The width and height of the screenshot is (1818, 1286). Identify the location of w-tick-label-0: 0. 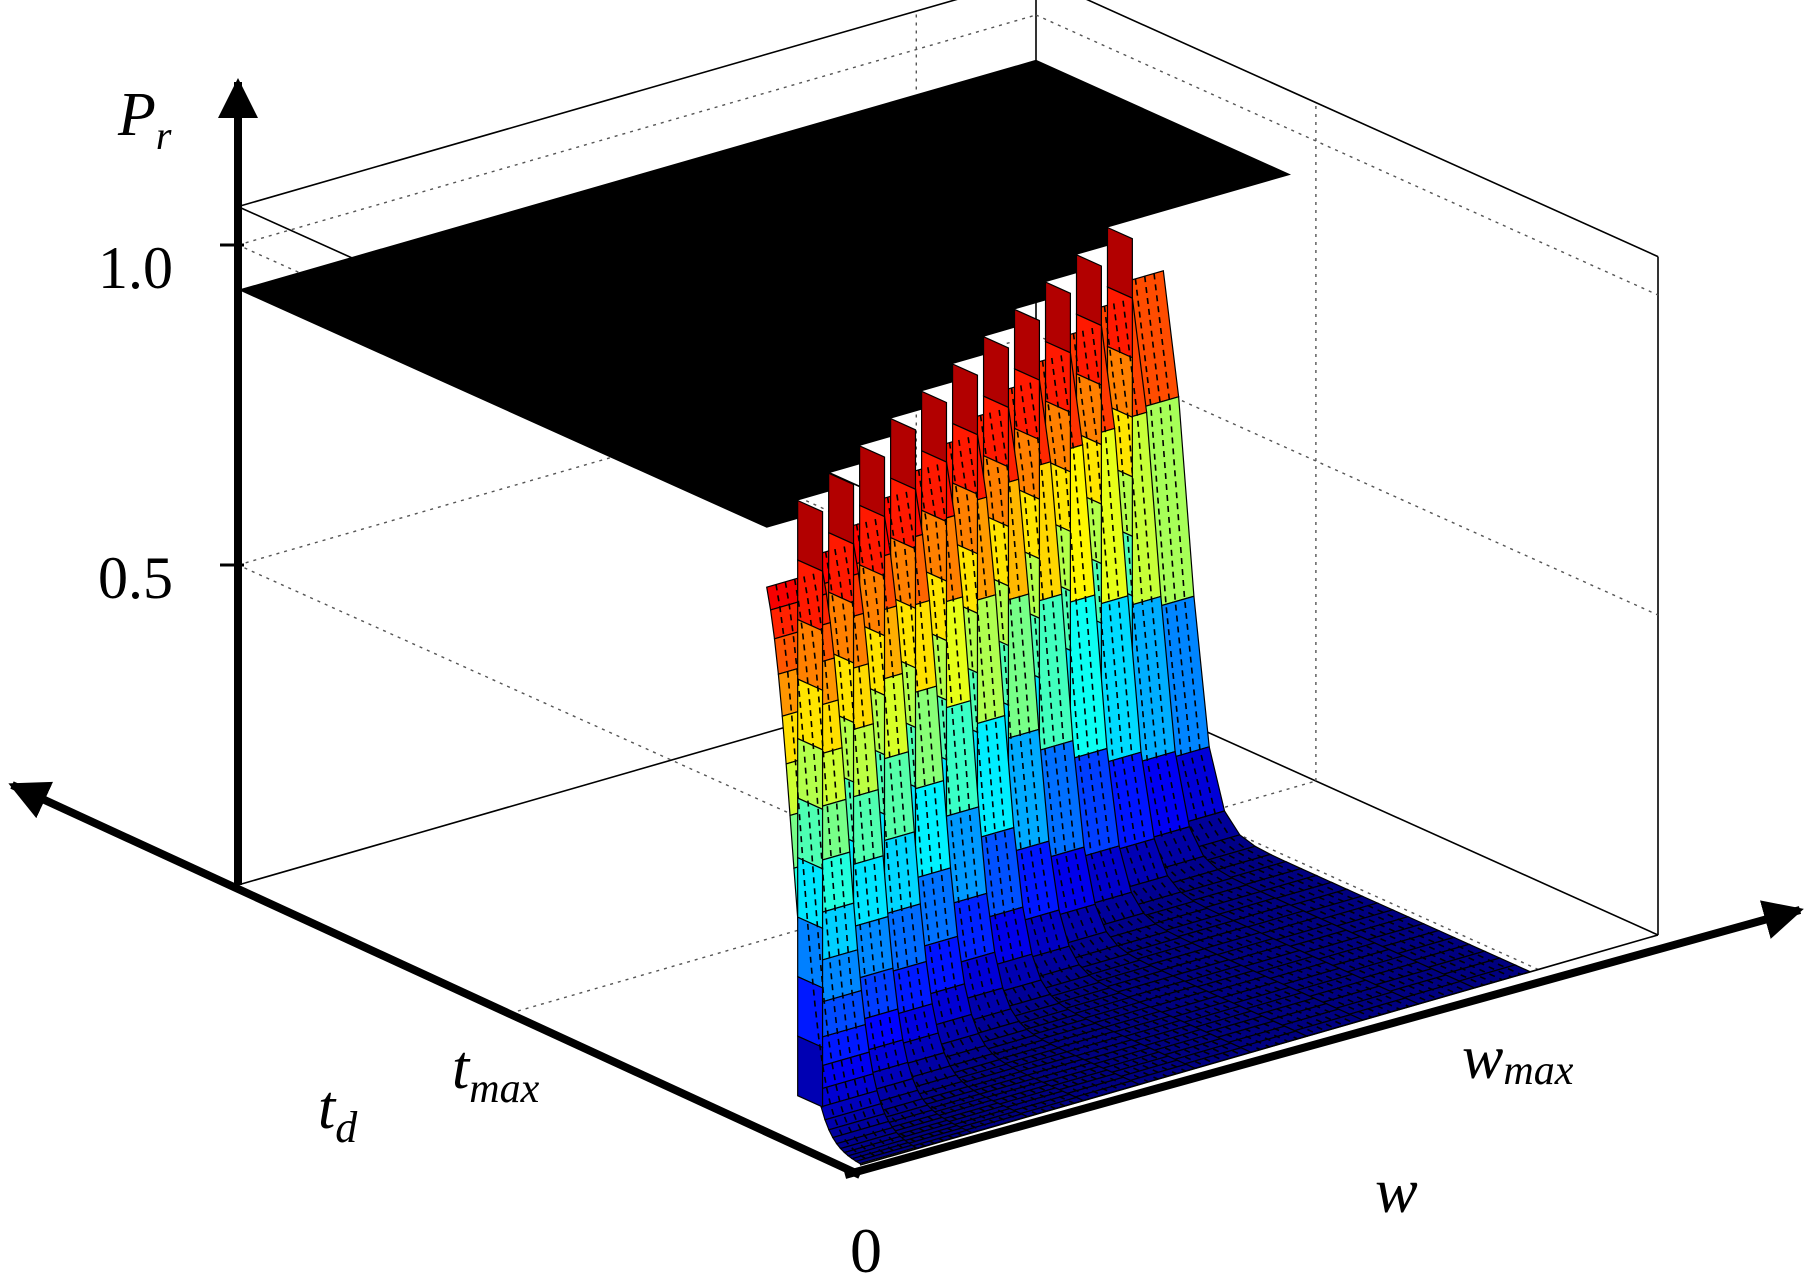
(866, 1250).